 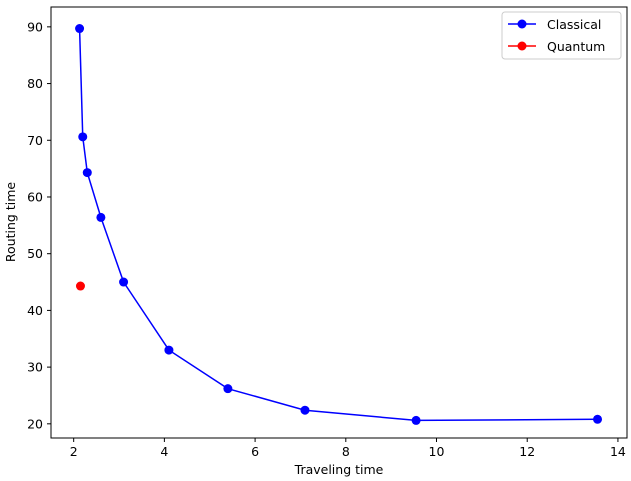 What do you see at coordinates (10, 222) in the screenshot?
I see `y-axis-label: Routing time` at bounding box center [10, 222].